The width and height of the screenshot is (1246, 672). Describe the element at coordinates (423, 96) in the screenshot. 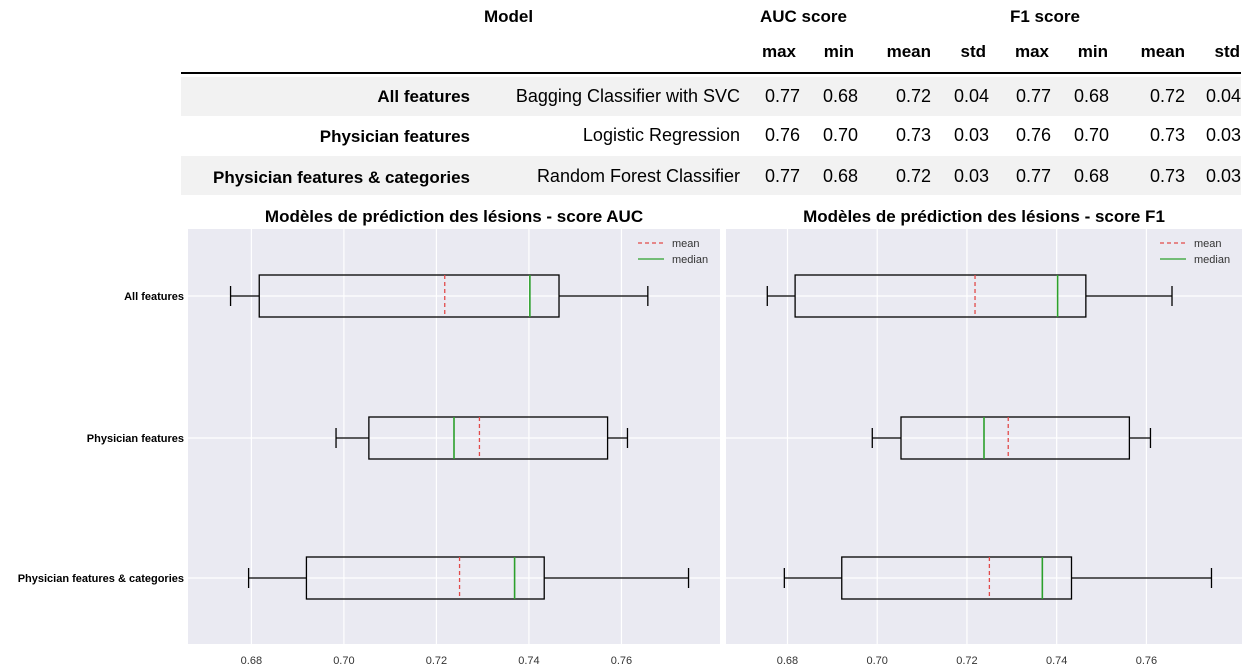

I see `row-label: All features` at that location.